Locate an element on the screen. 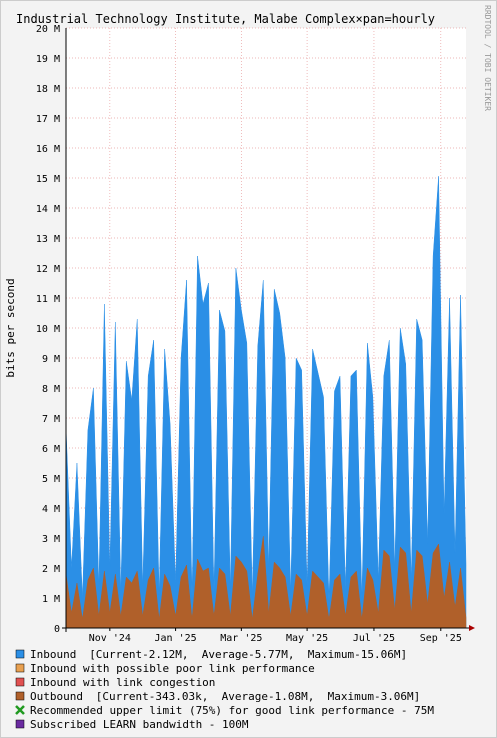 This screenshot has height=738, width=497. legend-label: Inbound with link congestion is located at coordinates (122, 682).